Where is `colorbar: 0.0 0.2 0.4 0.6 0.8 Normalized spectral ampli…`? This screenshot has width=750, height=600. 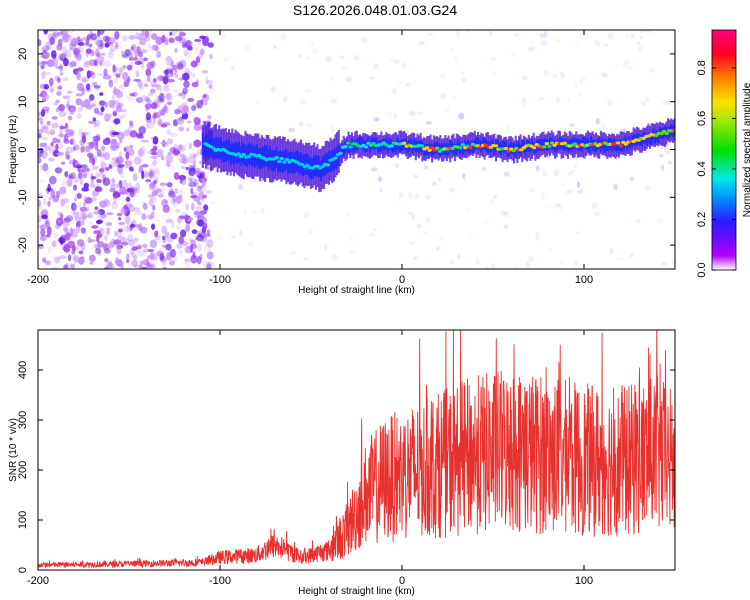
colorbar: 0.0 0.2 0.4 0.6 0.8 Normalized spectral ampli… is located at coordinates (723, 153).